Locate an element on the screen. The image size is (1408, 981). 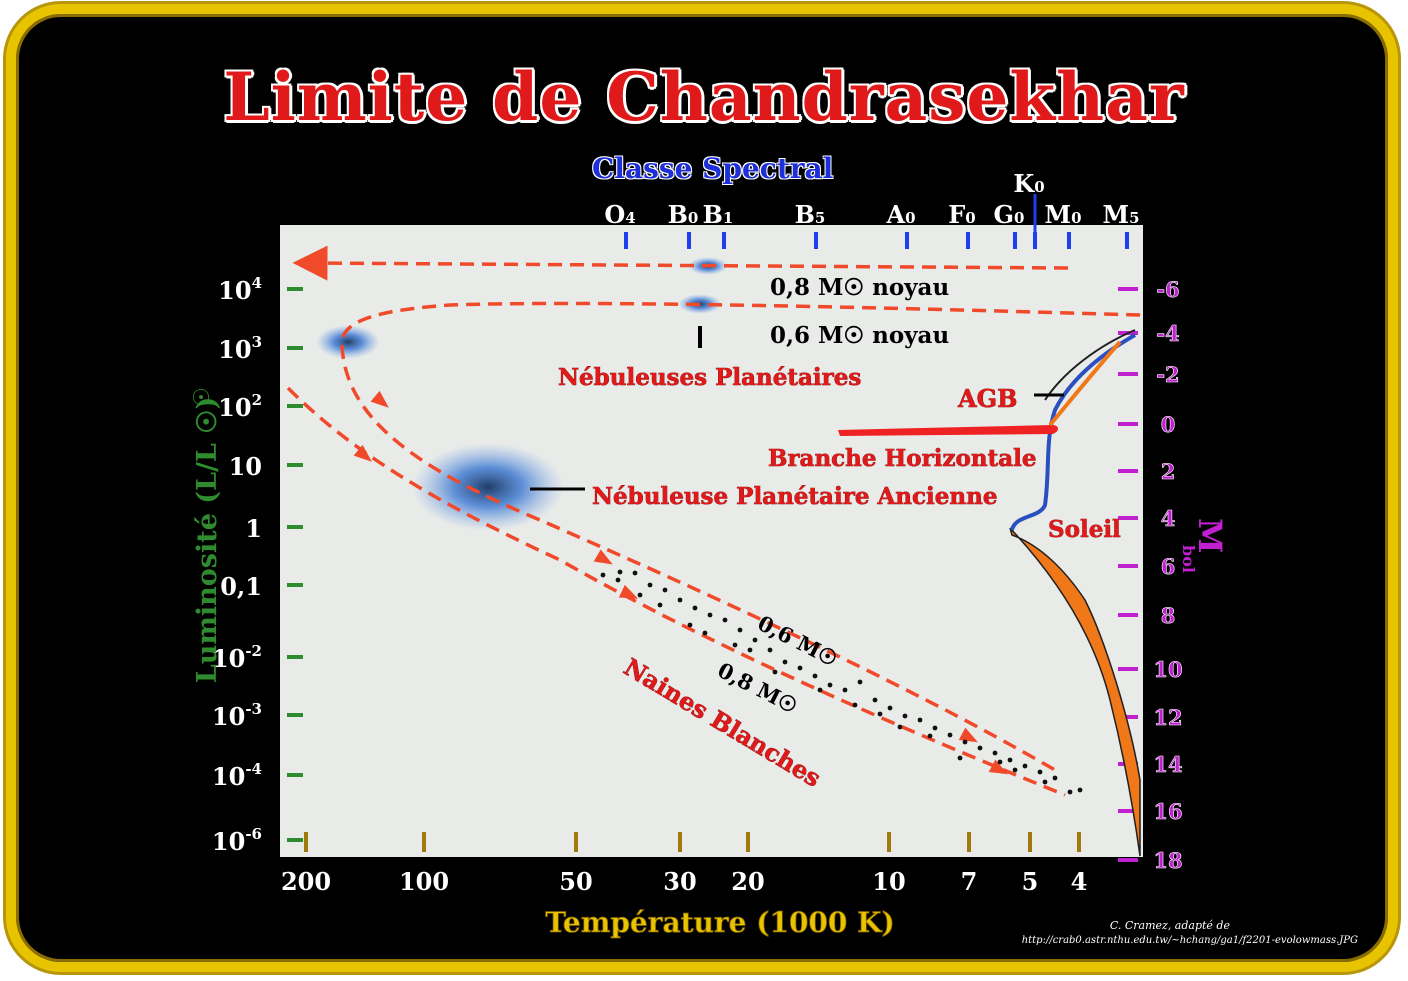
slide-title: Limite de Chandrasekhar is located at coordinates (704, 97).